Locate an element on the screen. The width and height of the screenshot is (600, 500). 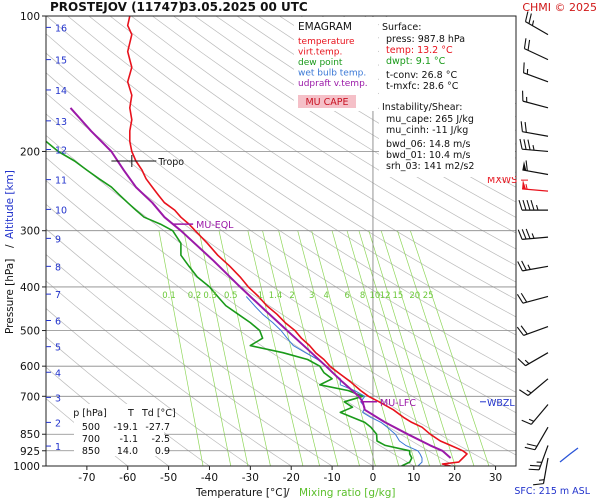
altitude-tick-label: 1 is located at coordinates (58, 447).